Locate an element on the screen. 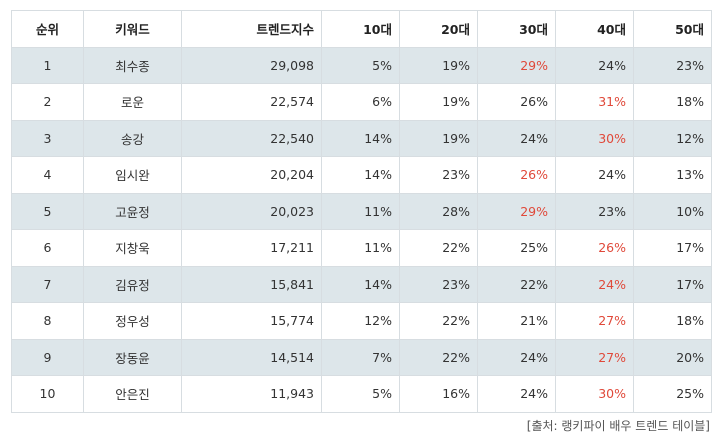 This screenshot has height=446, width=721. header-rank: 순위 is located at coordinates (47, 29).